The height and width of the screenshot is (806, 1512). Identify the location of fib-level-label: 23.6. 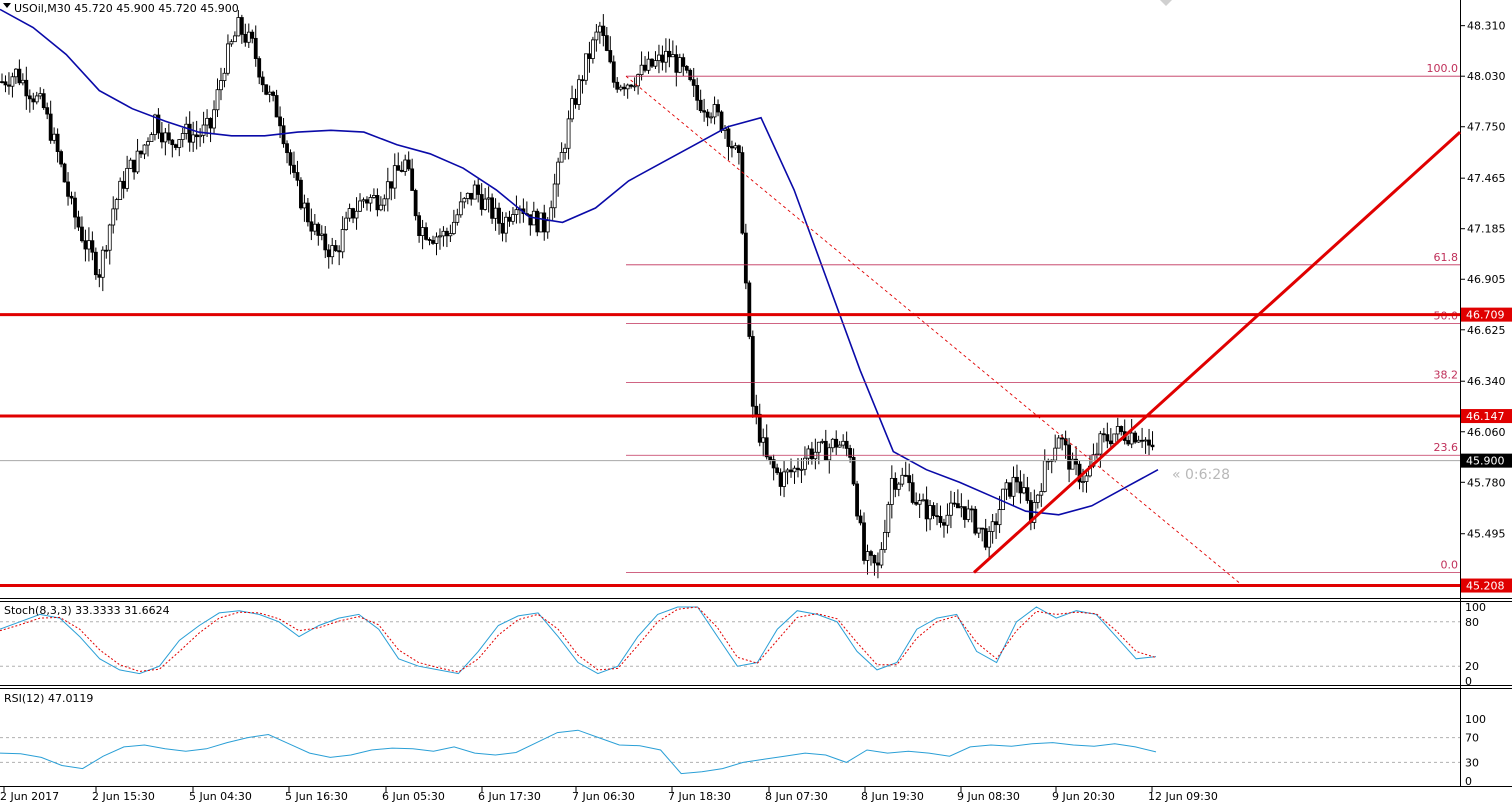
(1446, 447).